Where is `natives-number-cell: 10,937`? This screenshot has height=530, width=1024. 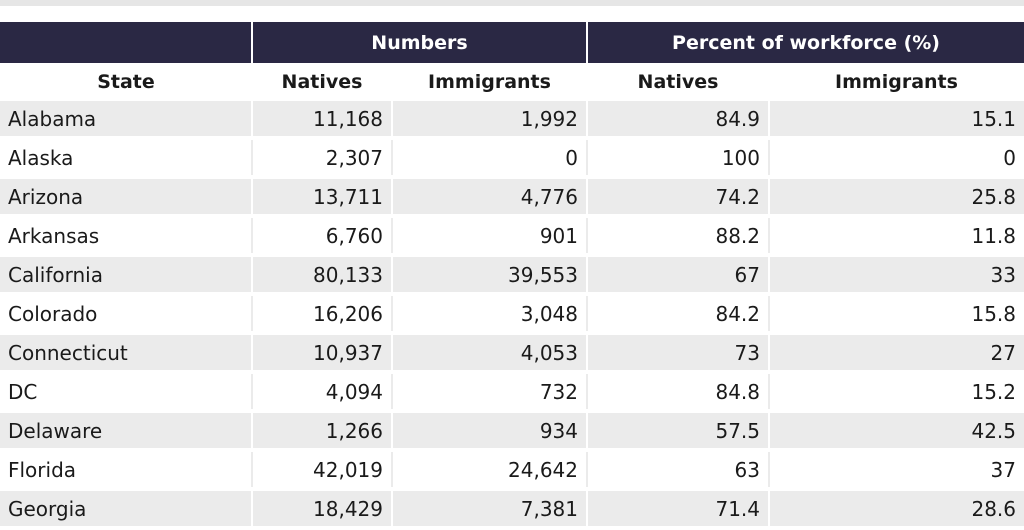
natives-number-cell: 10,937 is located at coordinates (321, 353).